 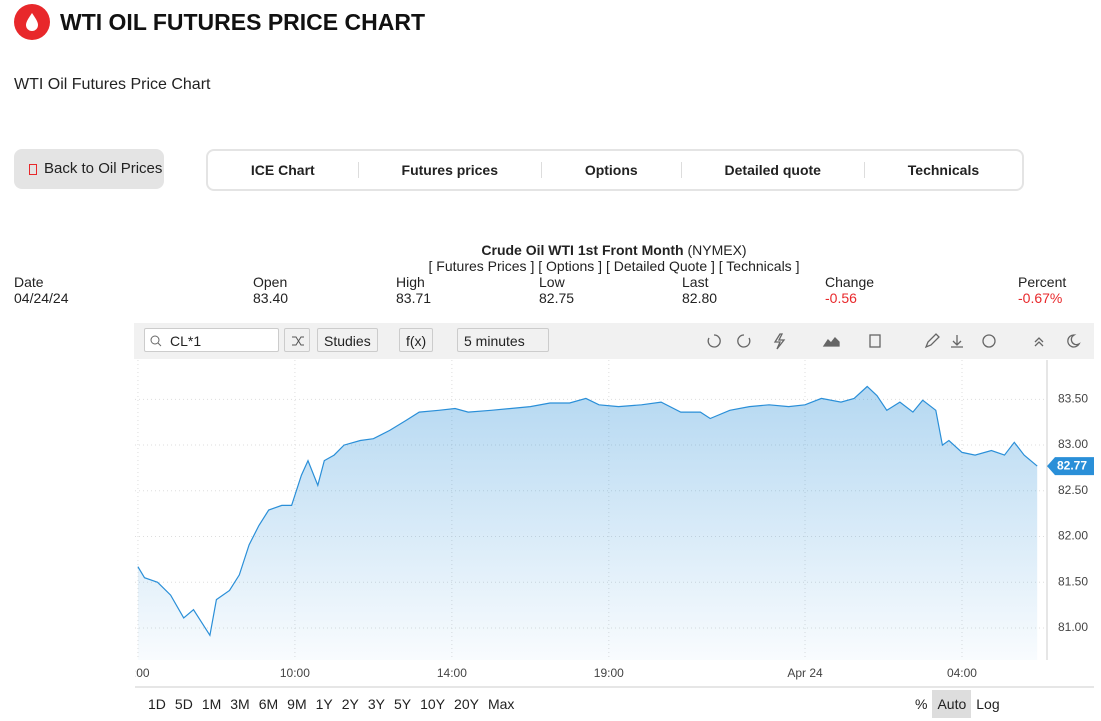 I want to click on last-price-tag, so click(x=1070, y=466).